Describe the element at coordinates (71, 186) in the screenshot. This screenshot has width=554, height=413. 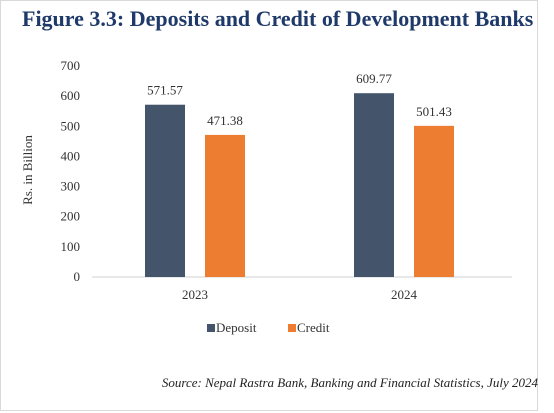
I see `y-tick-label: 300` at that location.